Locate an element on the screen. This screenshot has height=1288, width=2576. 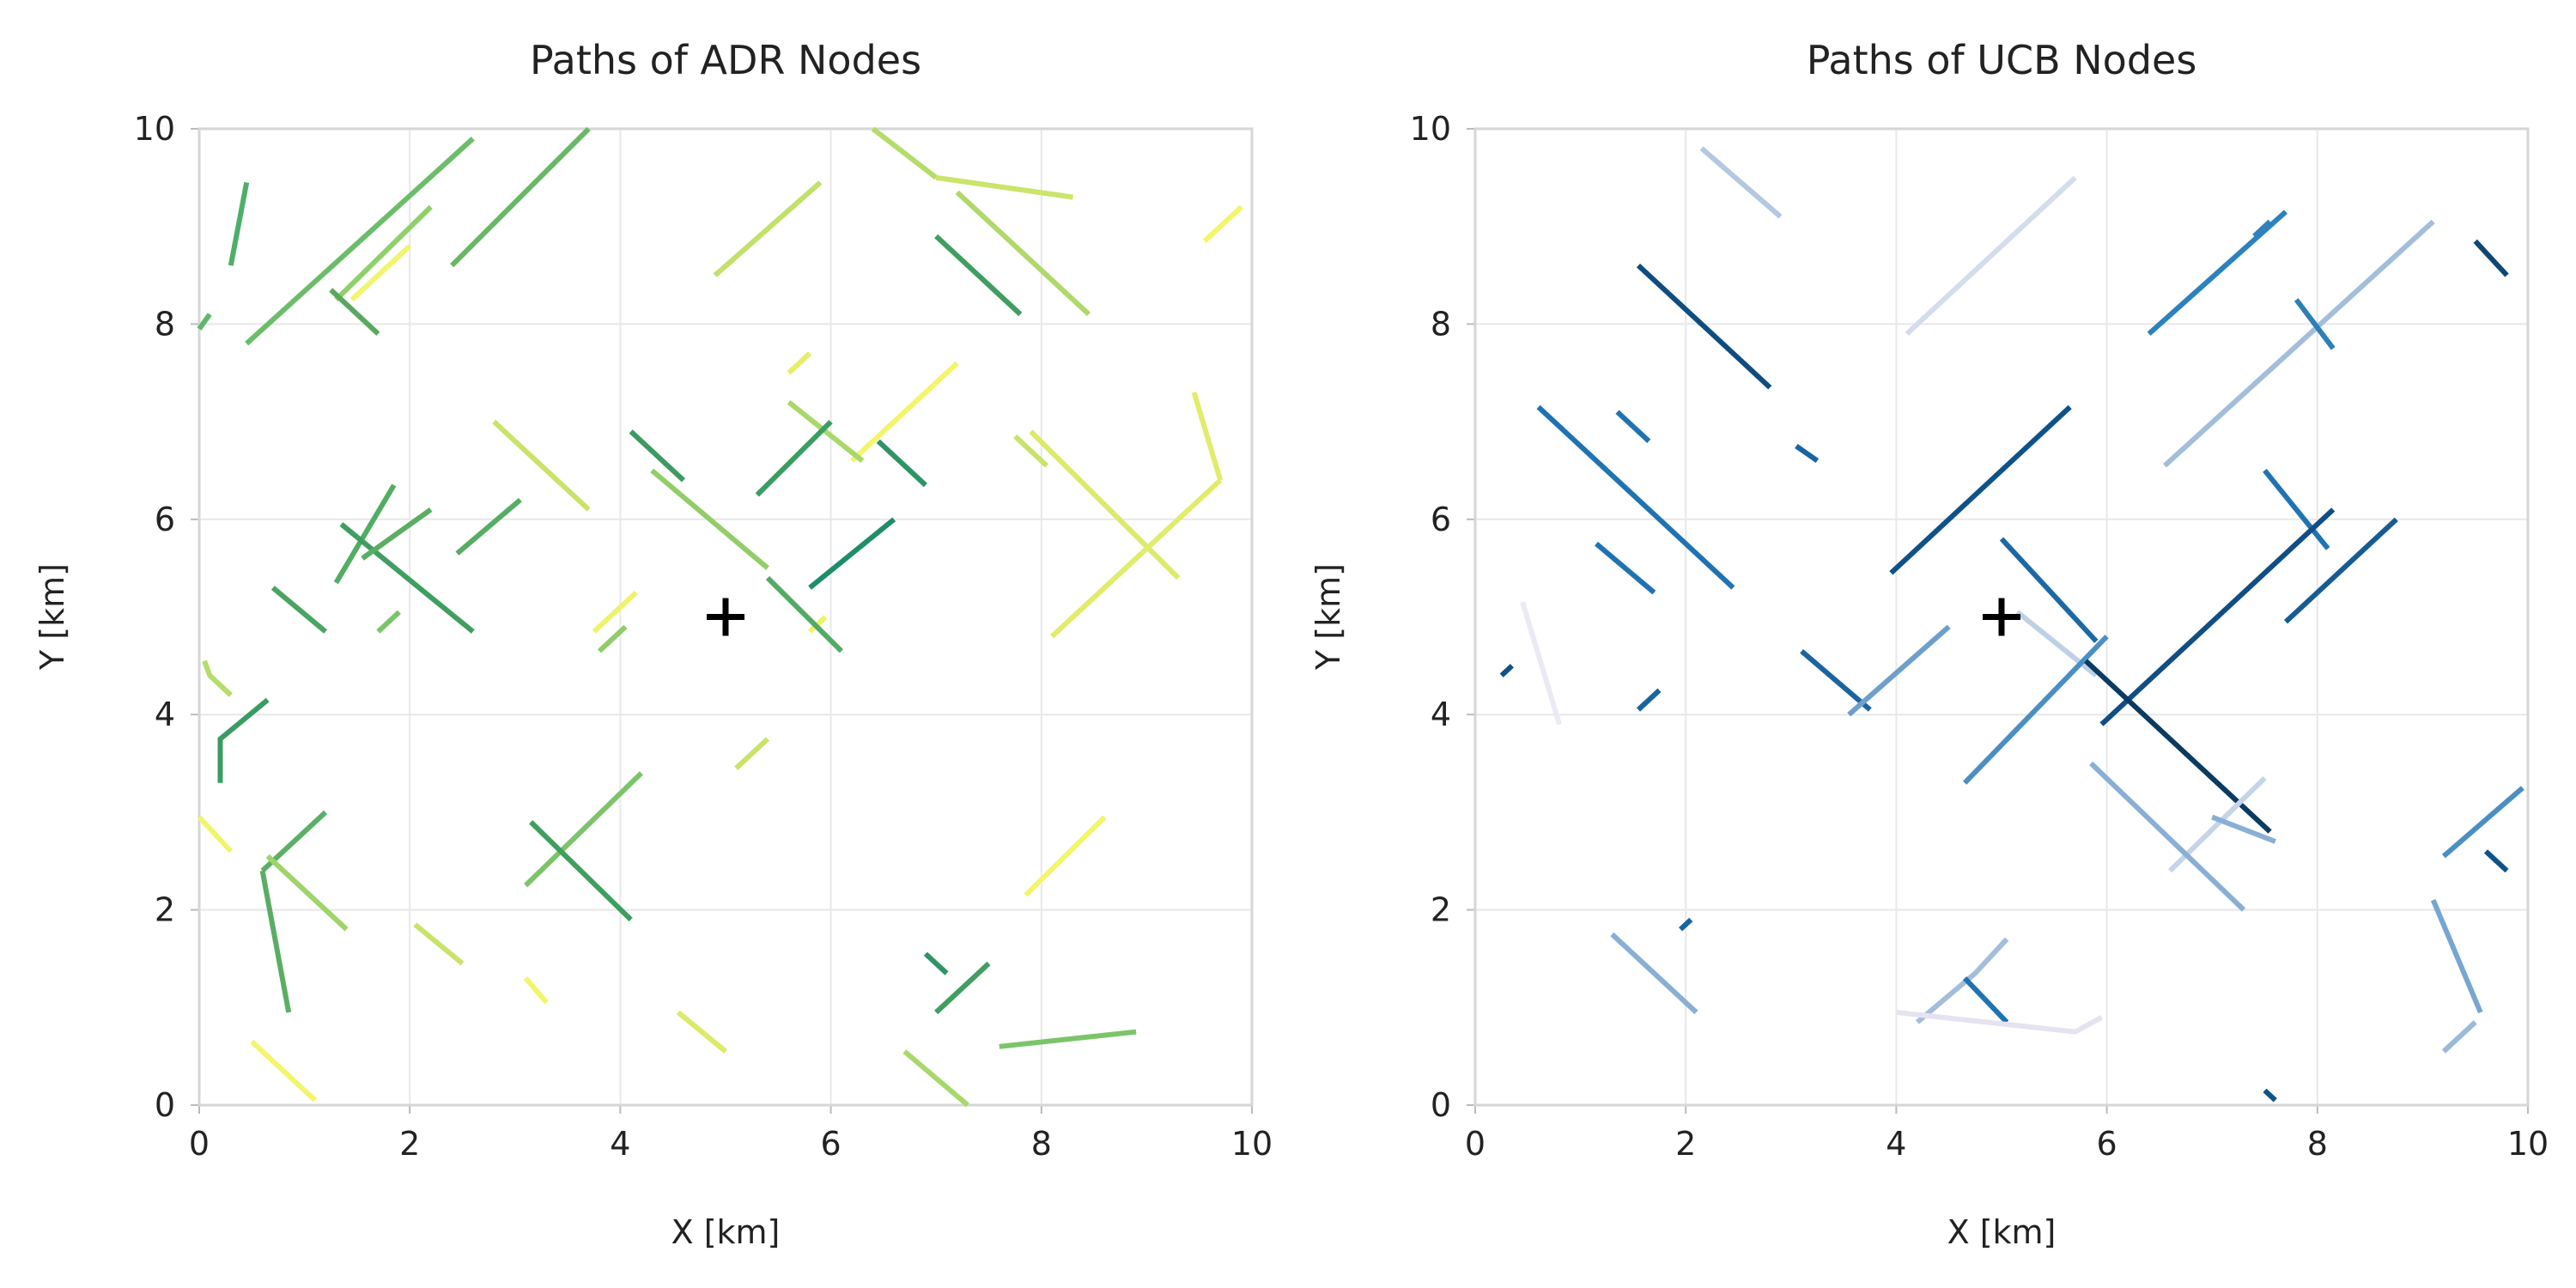
ucb-y-axis-label: Y [km] is located at coordinates (1328, 617).